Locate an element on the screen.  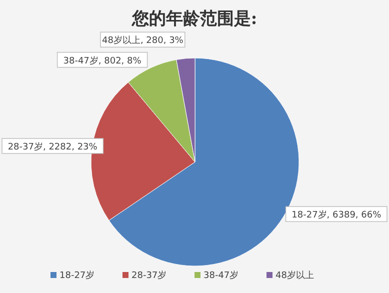
legend-label: 38-47岁 is located at coordinates (221, 275).